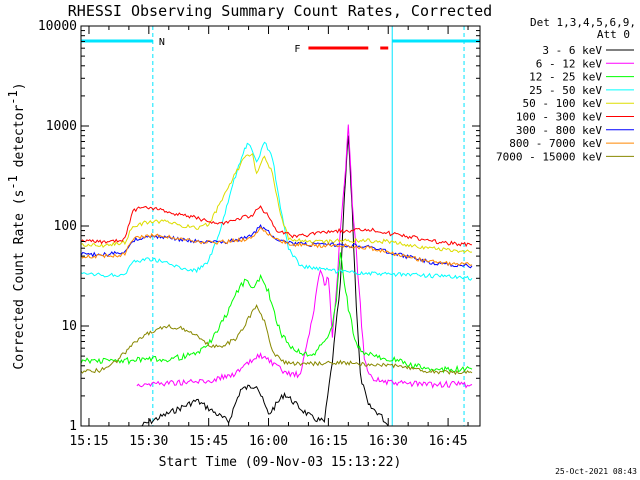 The width and height of the screenshot is (640, 480). Describe the element at coordinates (148, 441) in the screenshot. I see `x-tick-label: 15:30` at that location.